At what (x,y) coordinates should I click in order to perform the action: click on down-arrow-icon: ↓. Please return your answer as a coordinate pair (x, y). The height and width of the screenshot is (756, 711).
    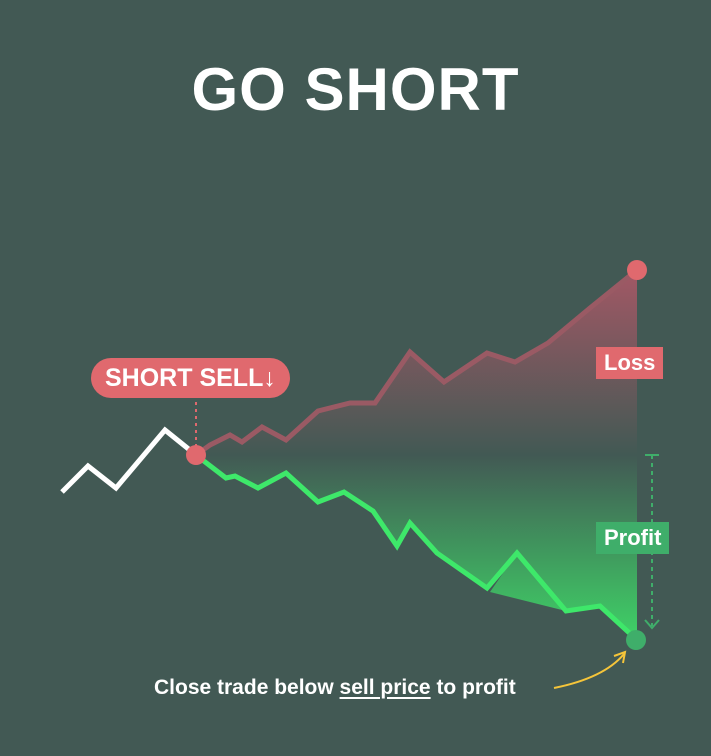
    Looking at the image, I should click on (269, 378).